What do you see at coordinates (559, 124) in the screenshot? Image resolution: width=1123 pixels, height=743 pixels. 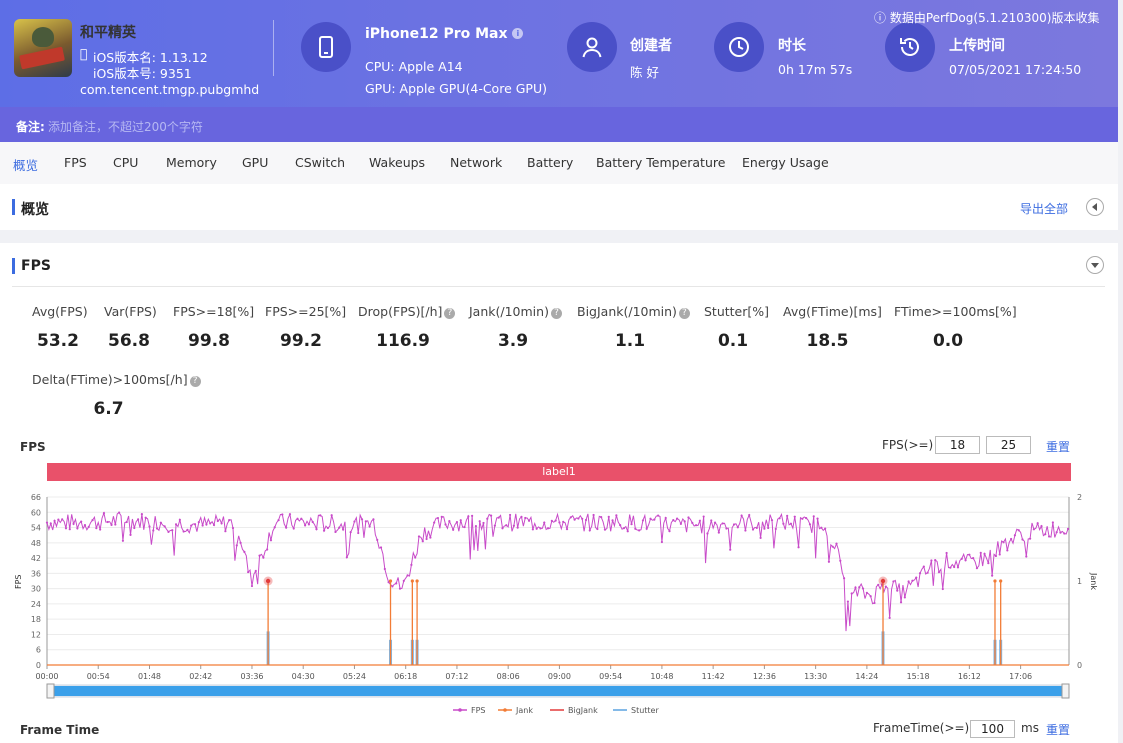 I see `note-bar: 备注: 添加备注，不超过200个字符` at bounding box center [559, 124].